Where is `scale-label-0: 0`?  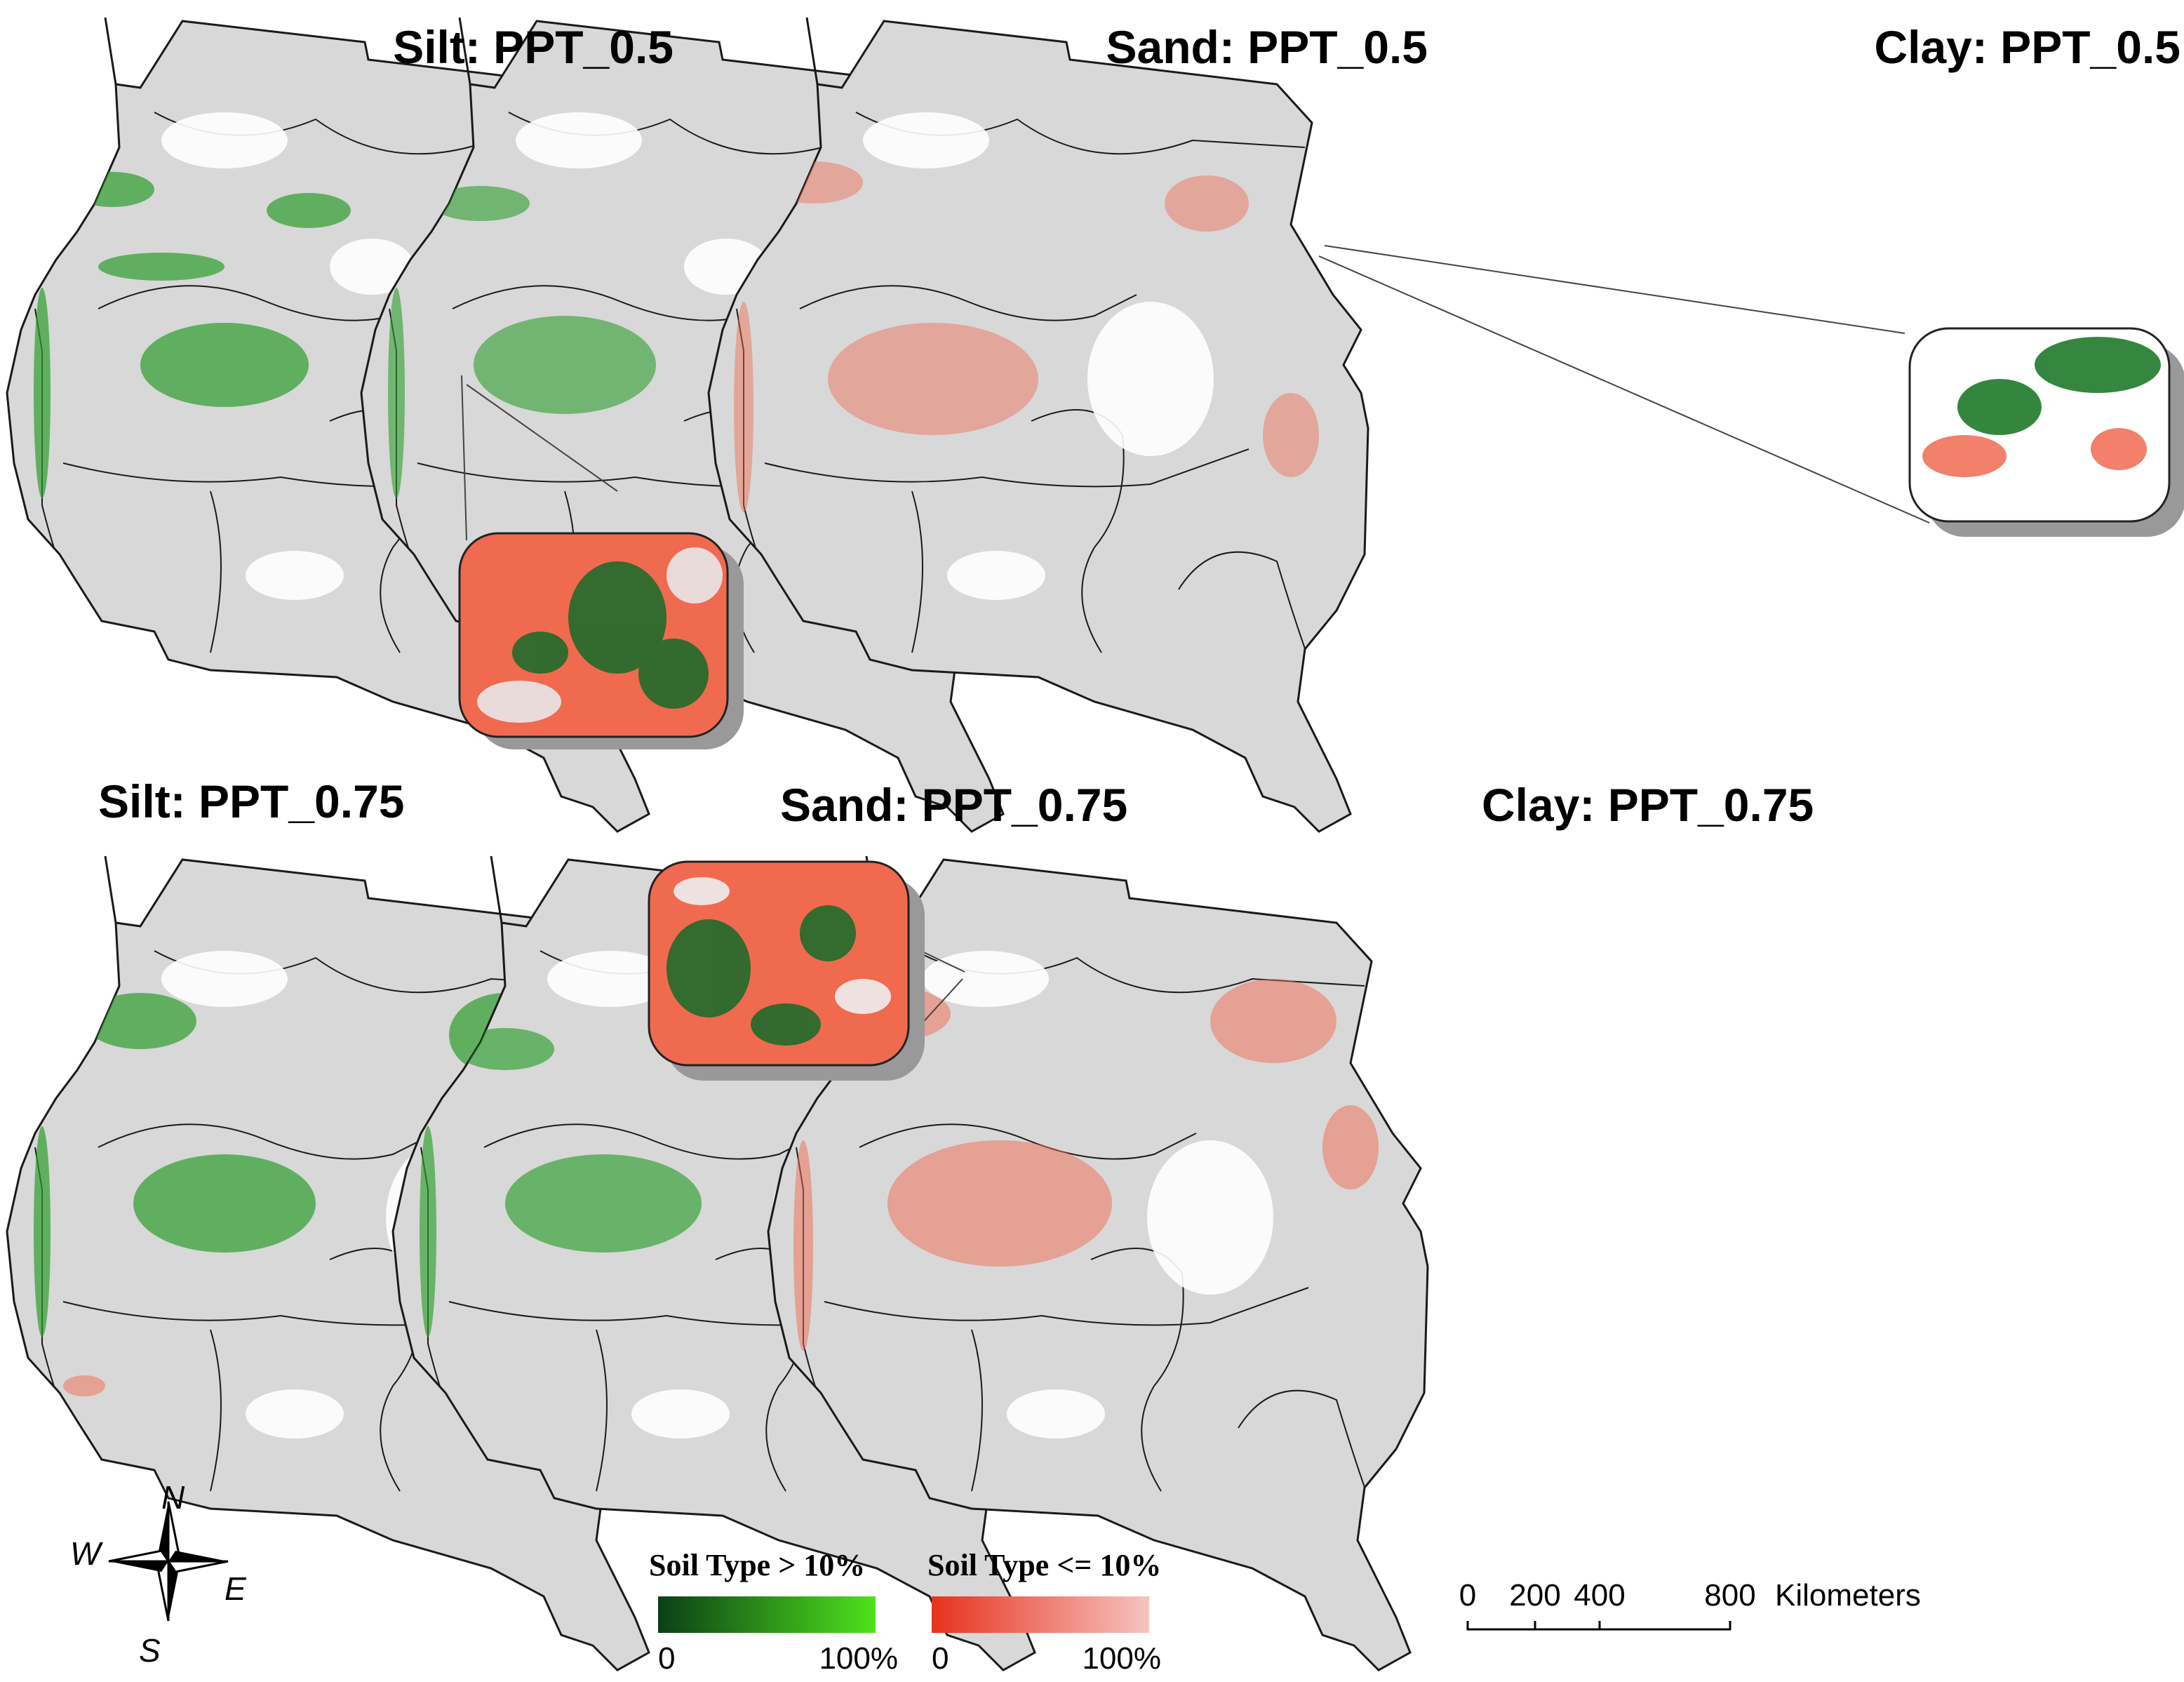 scale-label-0: 0 is located at coordinates (1467, 1596).